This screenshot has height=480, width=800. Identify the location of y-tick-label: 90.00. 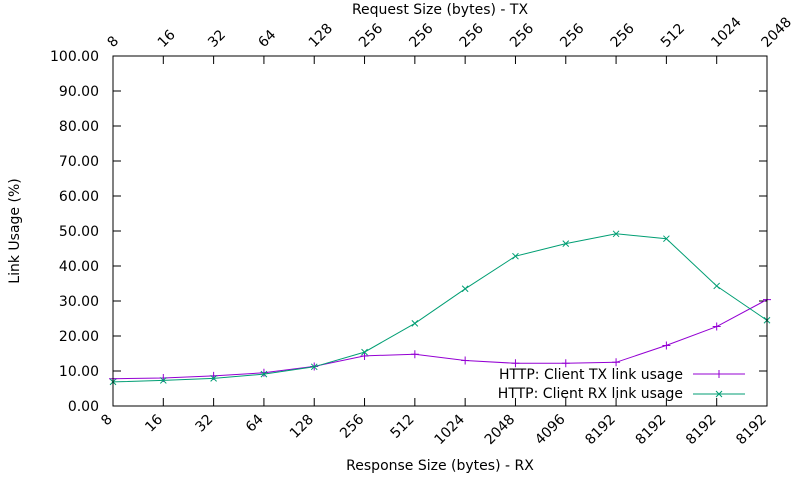
(79, 92).